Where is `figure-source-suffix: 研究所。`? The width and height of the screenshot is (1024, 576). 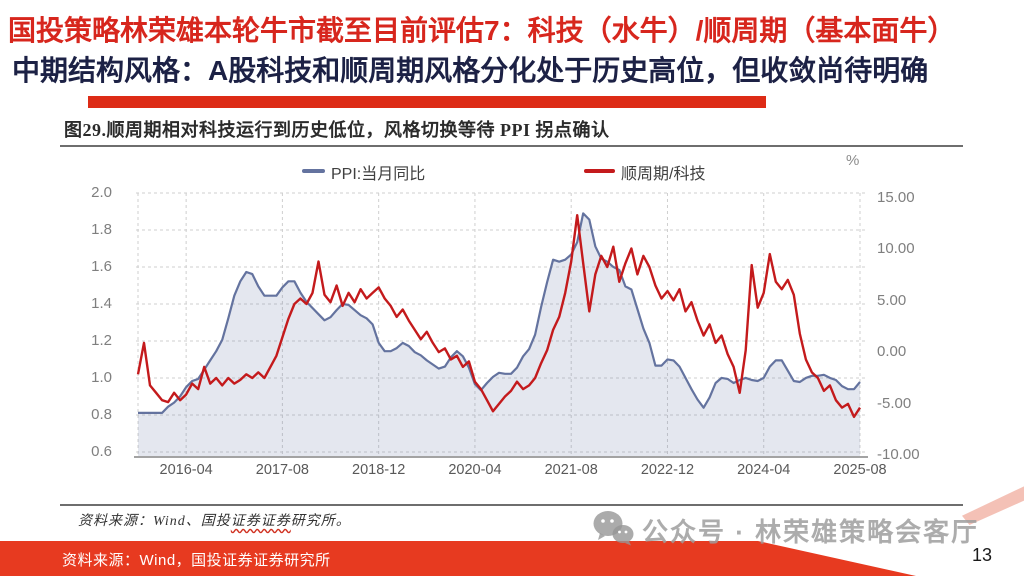
figure-source-suffix: 研究所。 is located at coordinates (320, 521).